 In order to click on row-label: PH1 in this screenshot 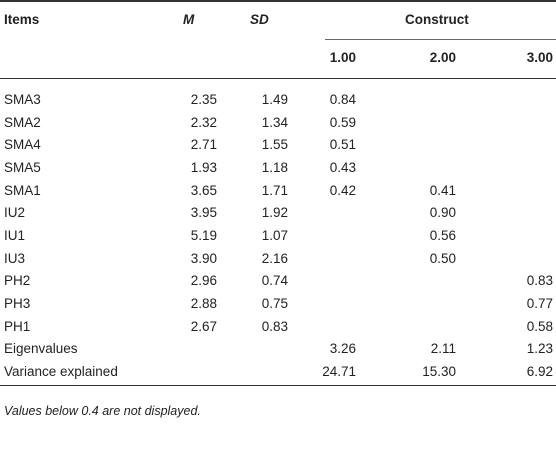, I will do `click(17, 326)`.